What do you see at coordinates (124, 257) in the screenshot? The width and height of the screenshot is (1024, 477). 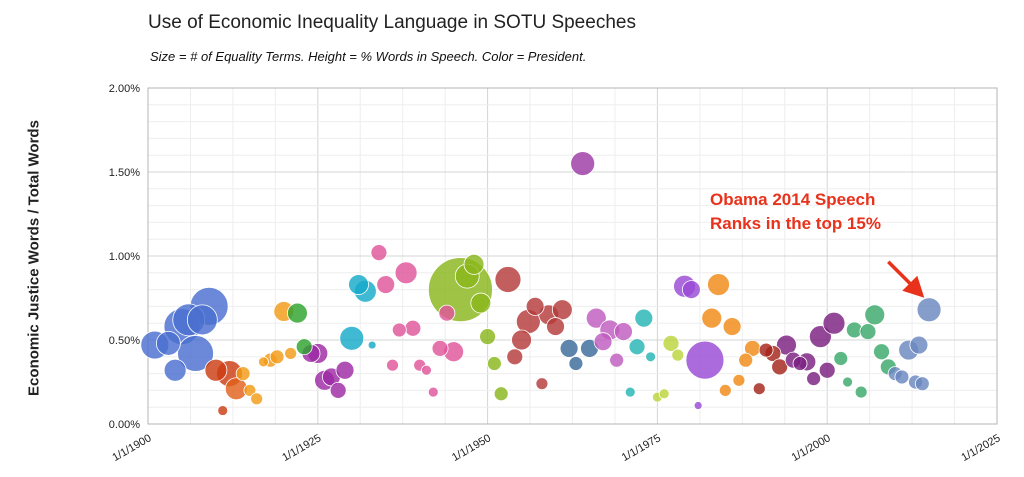 I see `y-tick-label: 1.00%` at bounding box center [124, 257].